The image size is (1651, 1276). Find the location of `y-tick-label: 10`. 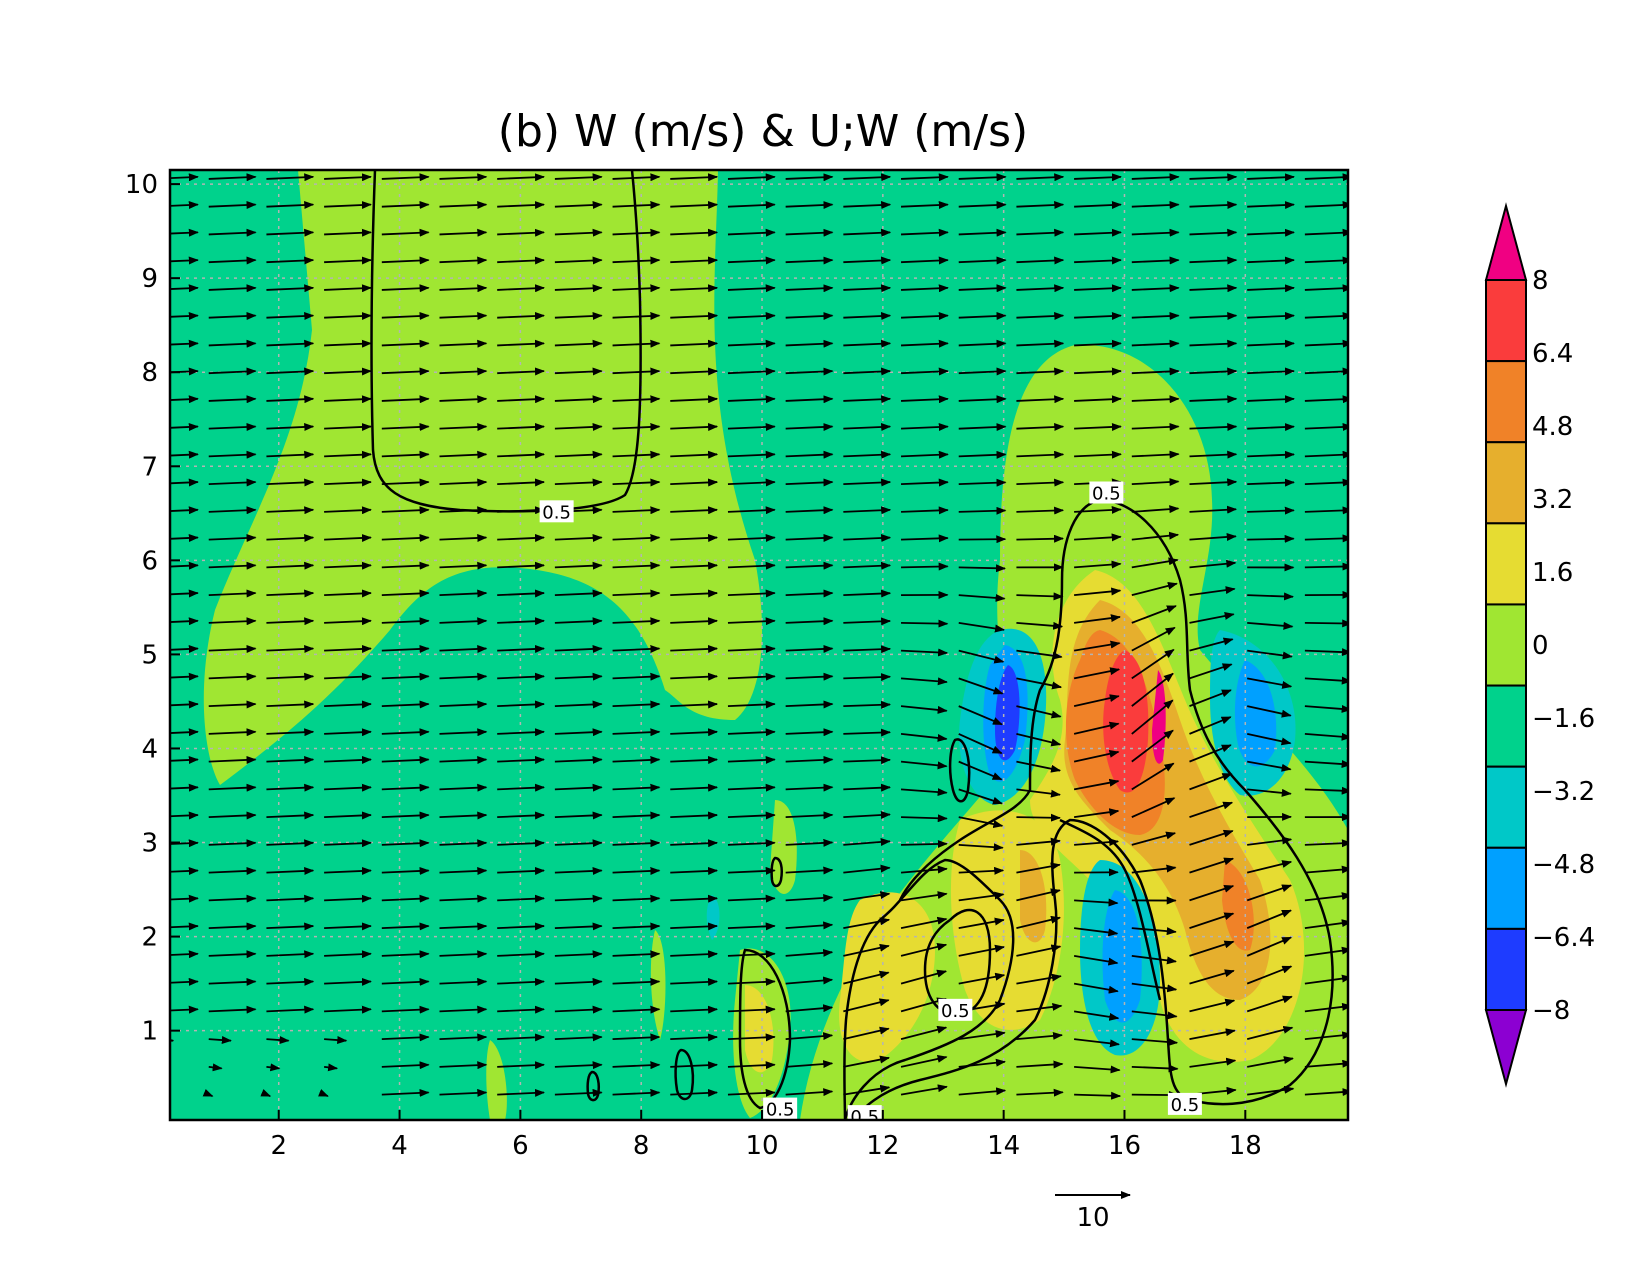

y-tick-label: 10 is located at coordinates (141, 185).